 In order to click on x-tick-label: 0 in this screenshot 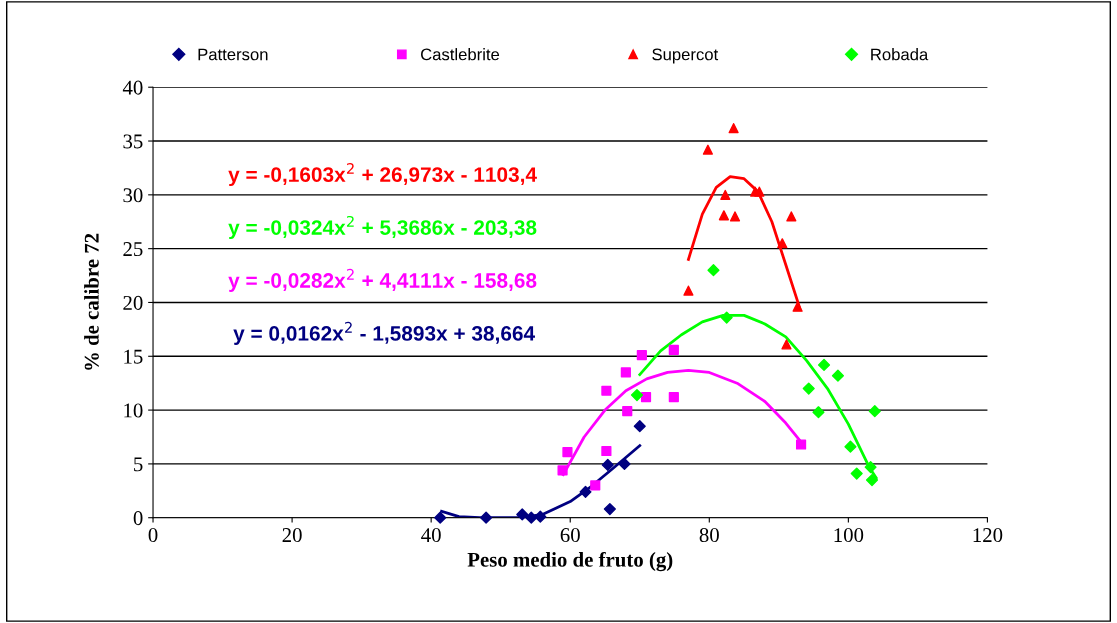, I will do `click(153, 535)`.